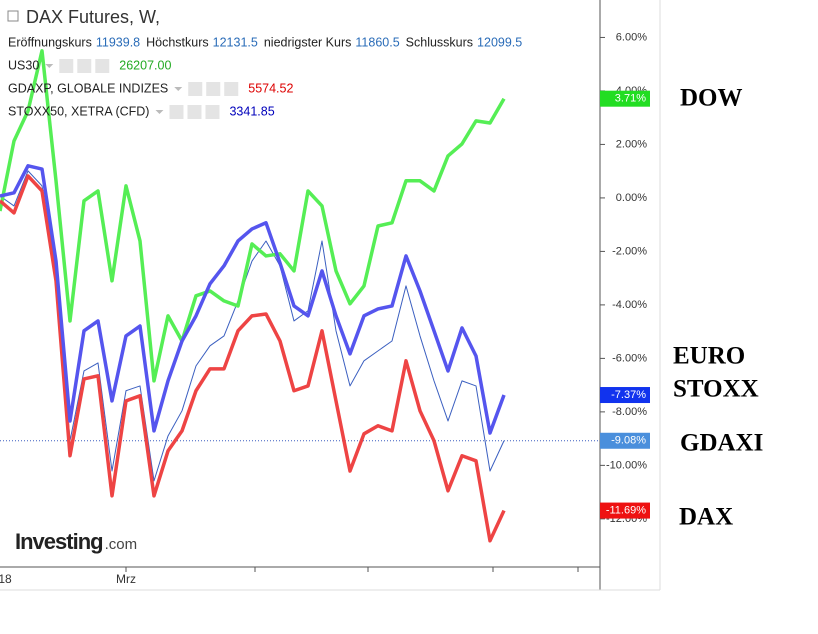  I want to click on ohlc-value: 11860.5, so click(377, 42).